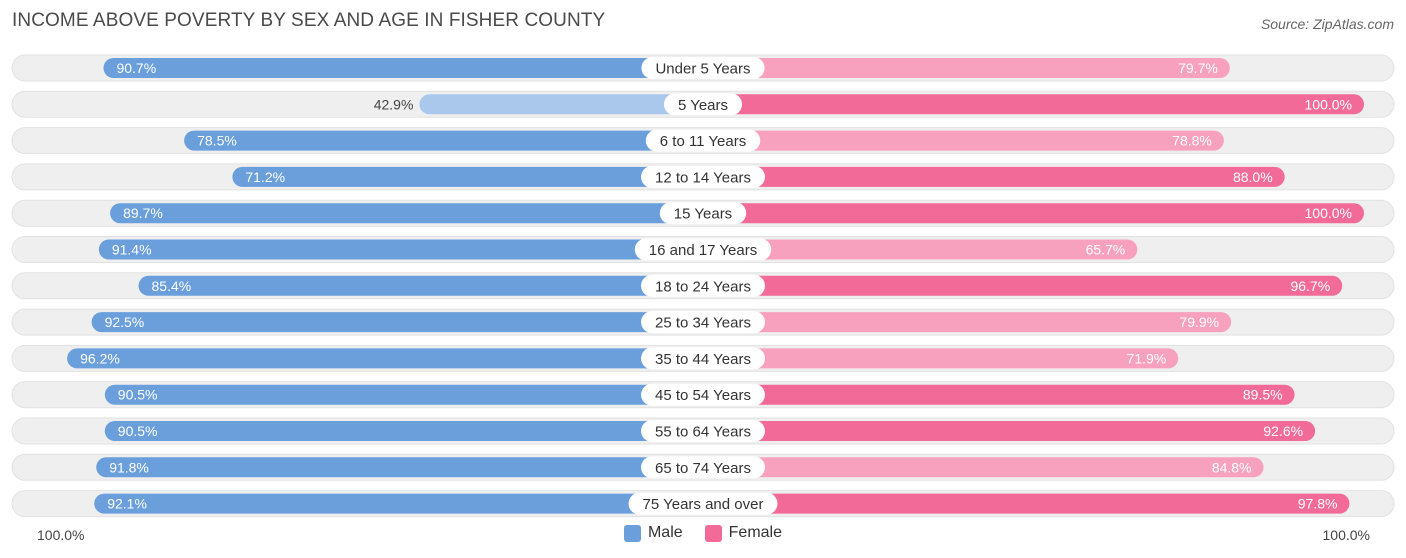  I want to click on value-label-male-75-years-and-over: 92.1%, so click(127, 504).